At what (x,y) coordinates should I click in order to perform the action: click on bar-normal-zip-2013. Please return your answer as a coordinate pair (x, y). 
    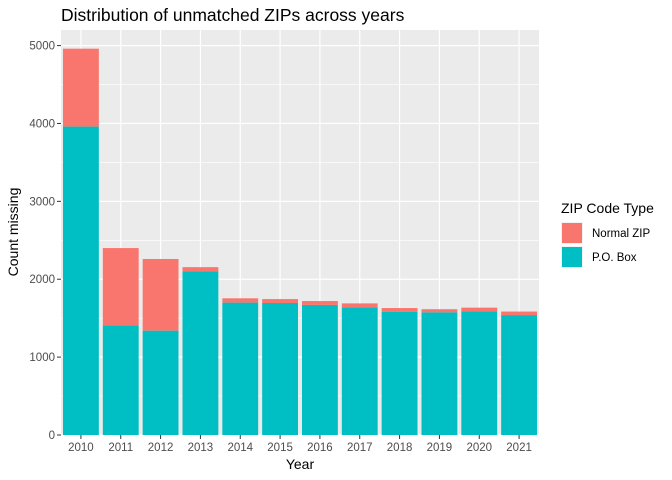
    Looking at the image, I should click on (200, 269).